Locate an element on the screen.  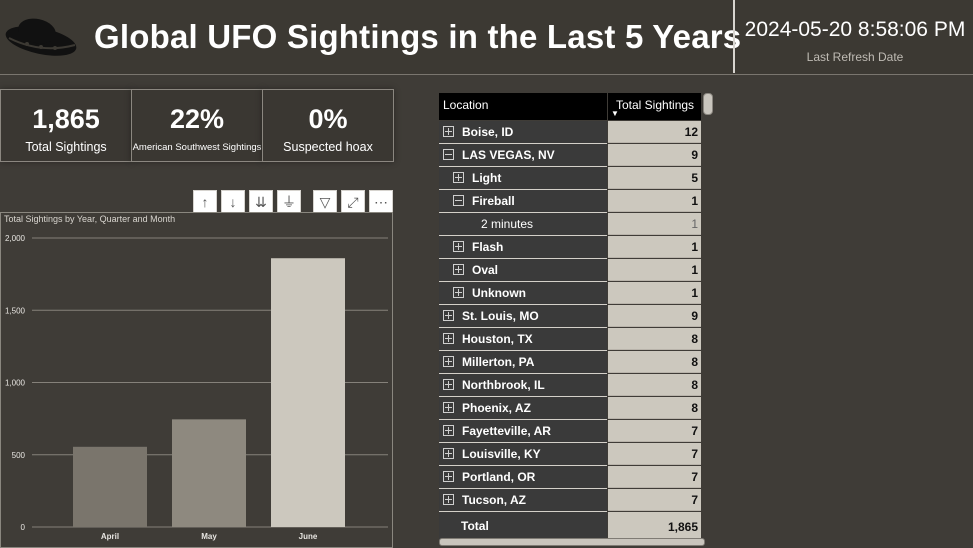
sort-descending-icon: ▼ is located at coordinates (615, 113).